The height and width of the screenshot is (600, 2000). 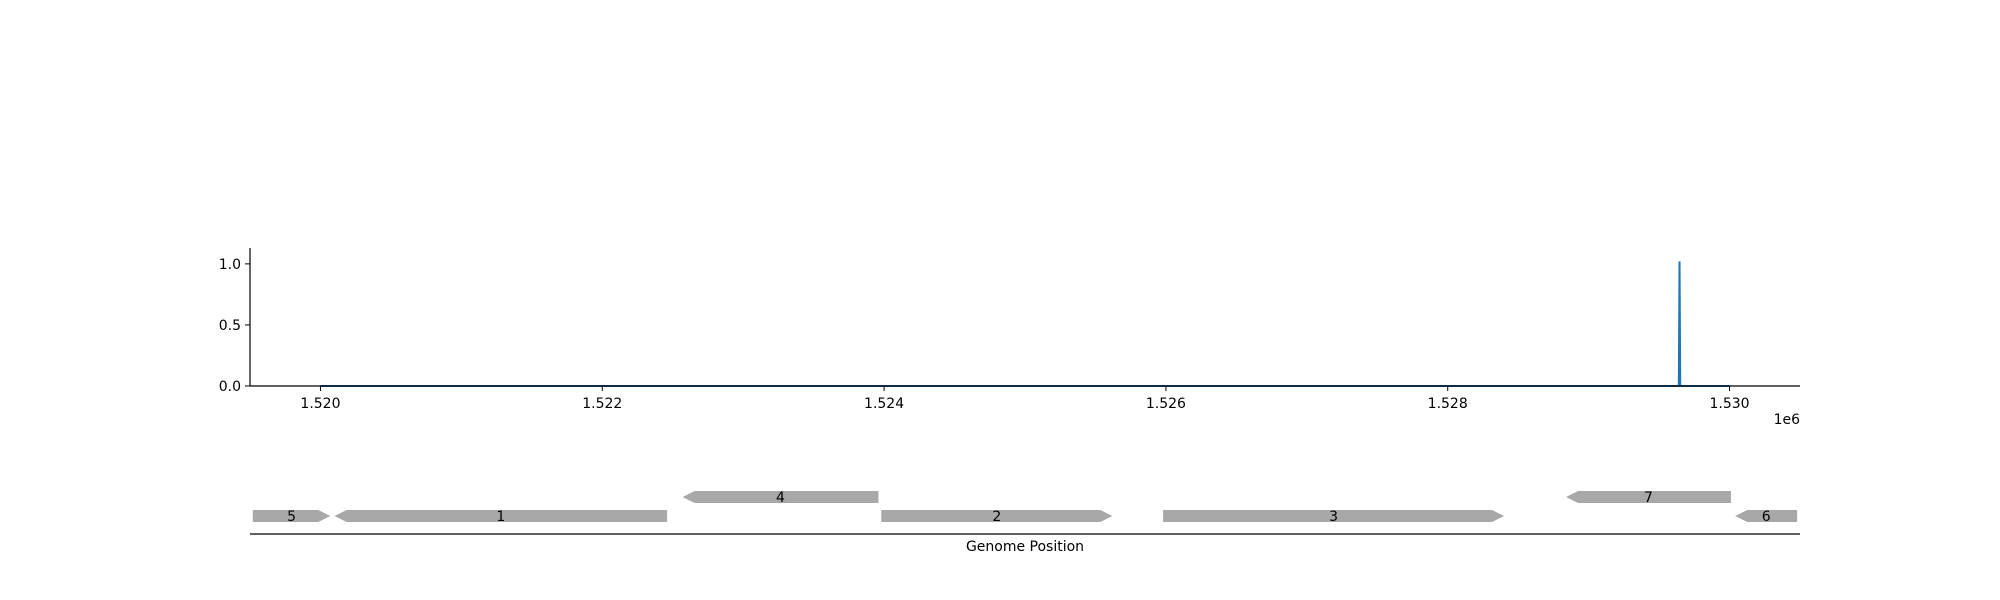 What do you see at coordinates (320, 404) in the screenshot?
I see `x-tick-label: 1.520` at bounding box center [320, 404].